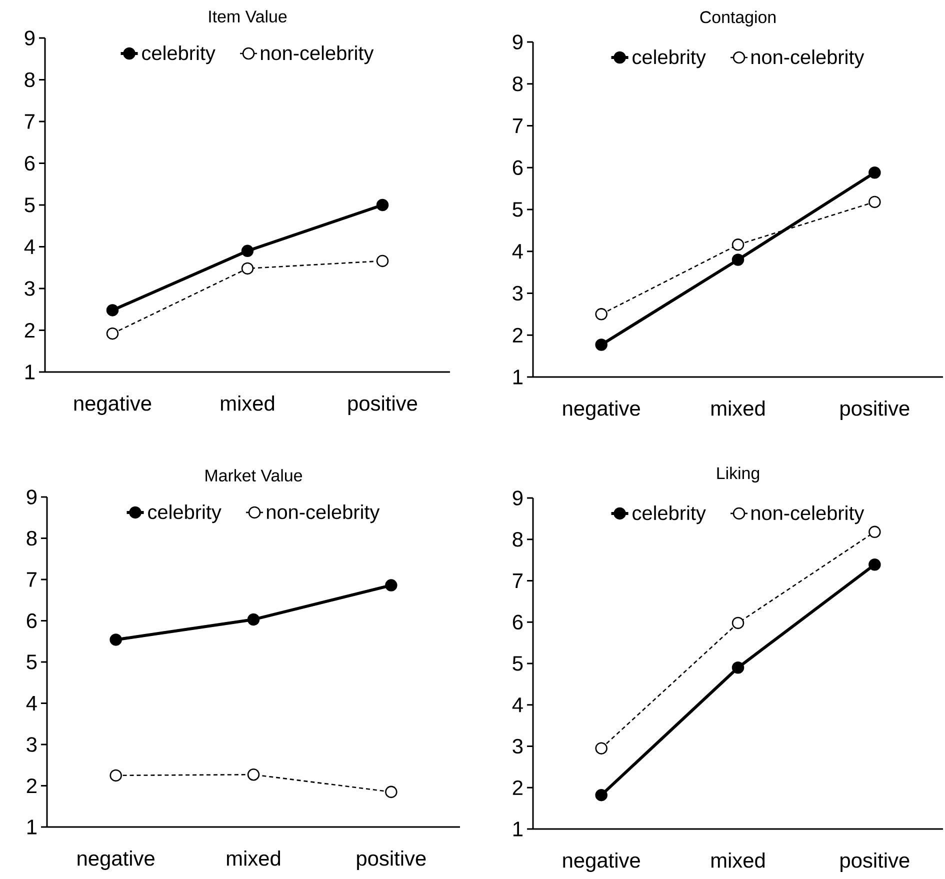 The image size is (945, 879). What do you see at coordinates (738, 18) in the screenshot?
I see `chart-title: Contagion` at bounding box center [738, 18].